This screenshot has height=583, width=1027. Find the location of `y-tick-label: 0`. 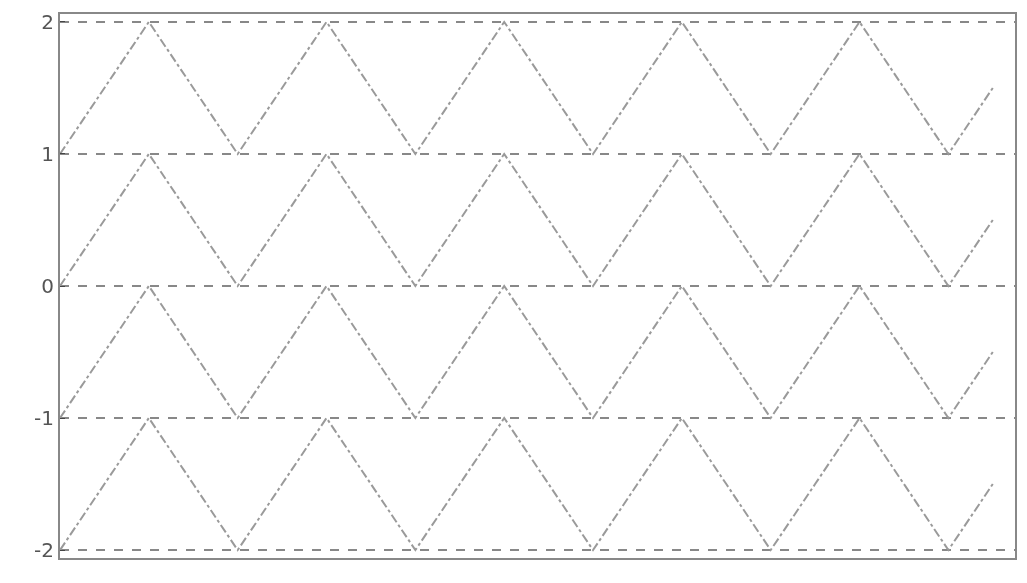

y-tick-label: 0 is located at coordinates (47, 286).